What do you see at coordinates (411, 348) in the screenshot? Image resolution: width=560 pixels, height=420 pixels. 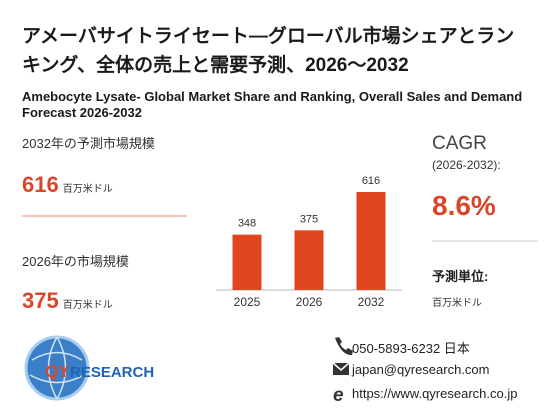 I see `phone: 050-5893-6232 日本` at bounding box center [411, 348].